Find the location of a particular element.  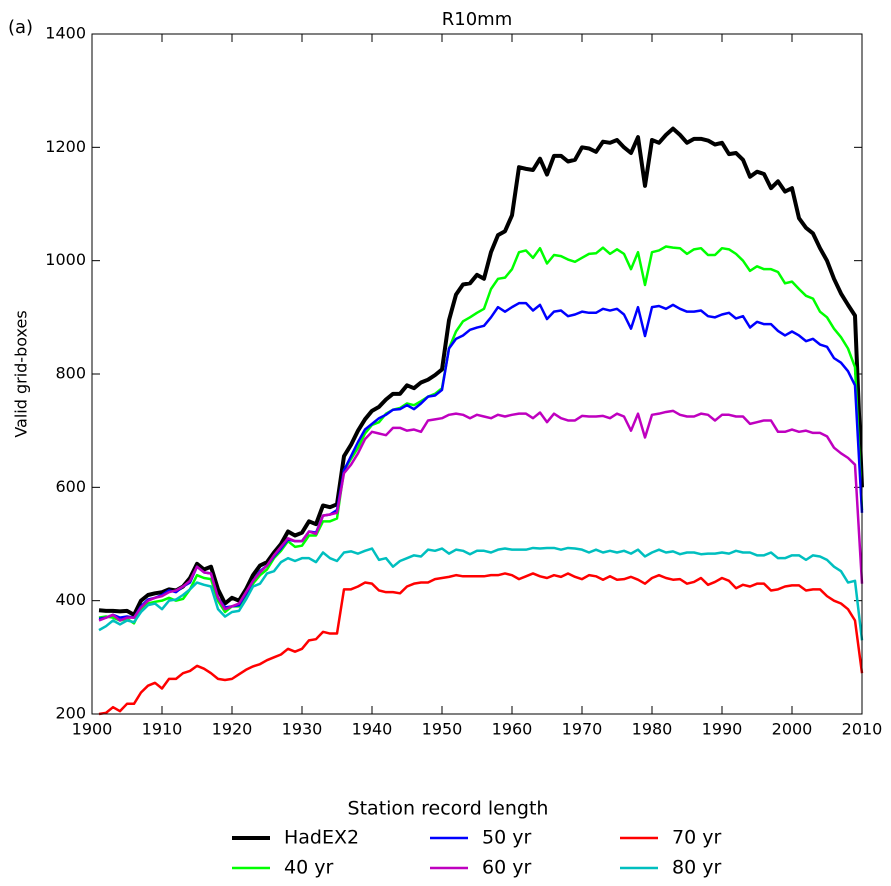

chart-title: R10mm is located at coordinates (477, 19).